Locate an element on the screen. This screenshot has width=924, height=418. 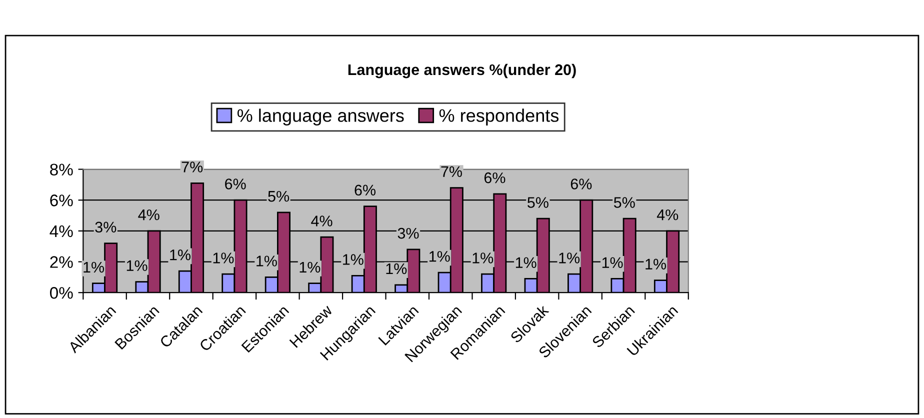
legend-label: % language answers is located at coordinates (320, 117).